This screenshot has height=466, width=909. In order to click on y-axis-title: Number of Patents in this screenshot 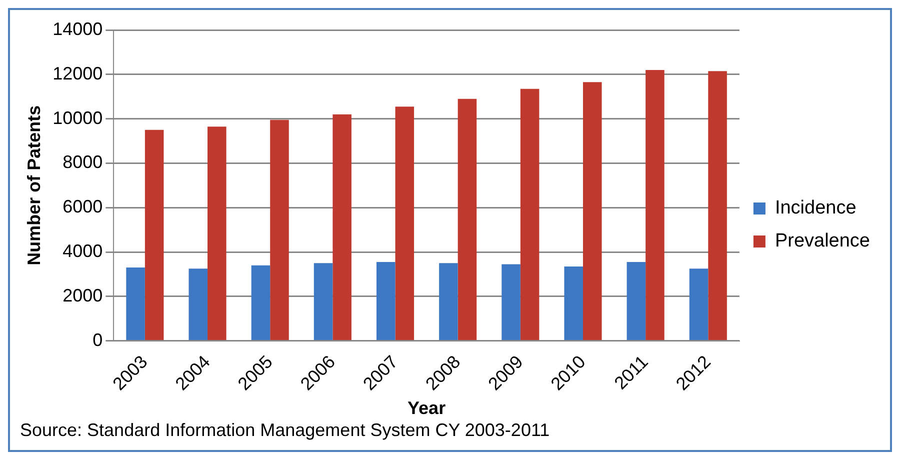, I will do `click(34, 185)`.